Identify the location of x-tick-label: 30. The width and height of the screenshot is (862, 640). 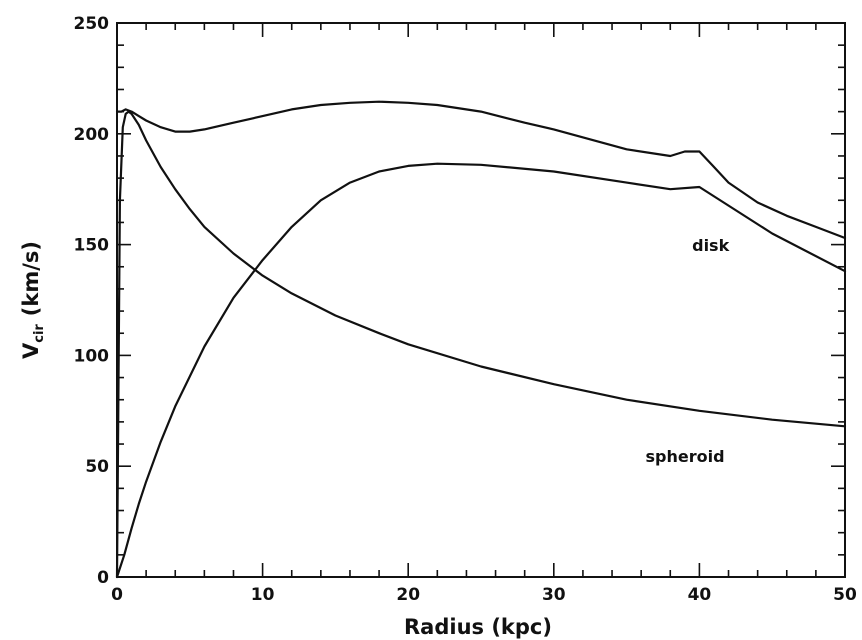
(554, 595).